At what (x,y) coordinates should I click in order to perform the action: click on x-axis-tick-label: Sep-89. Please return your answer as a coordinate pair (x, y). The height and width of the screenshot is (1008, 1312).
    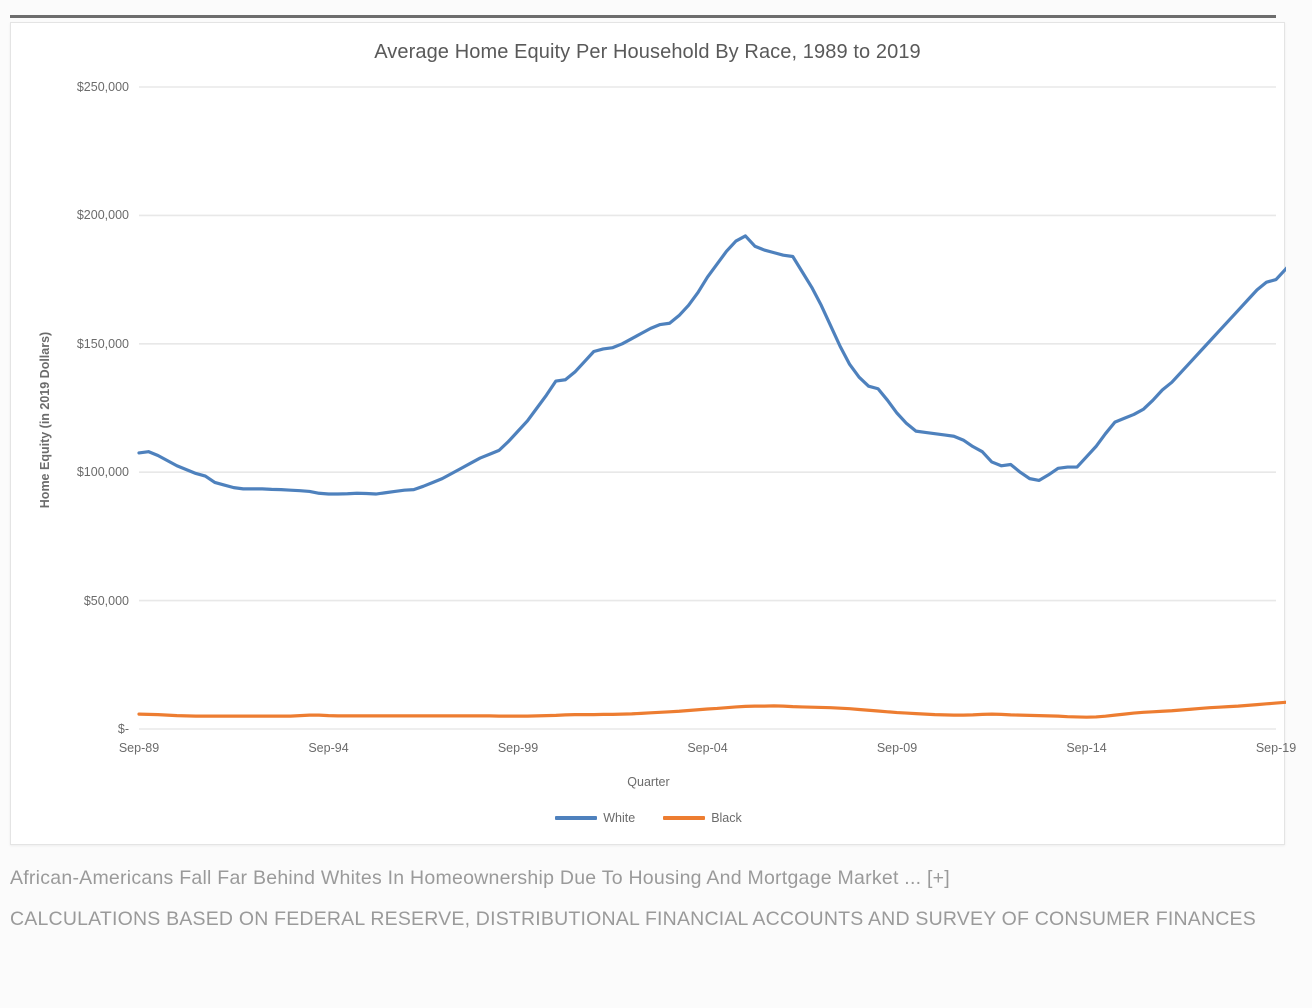
    Looking at the image, I should click on (139, 748).